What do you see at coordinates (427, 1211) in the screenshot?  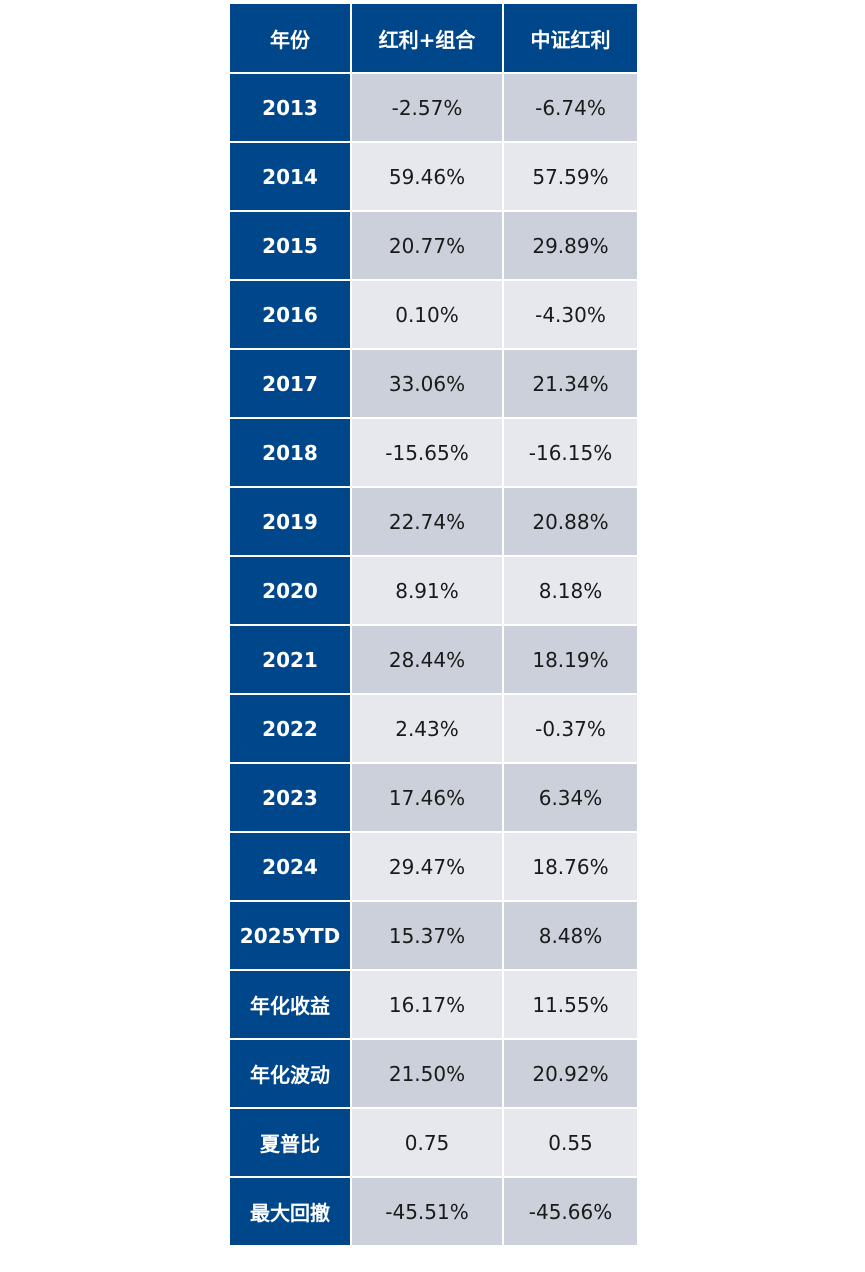 I see `portfolio-value: -45.51%` at bounding box center [427, 1211].